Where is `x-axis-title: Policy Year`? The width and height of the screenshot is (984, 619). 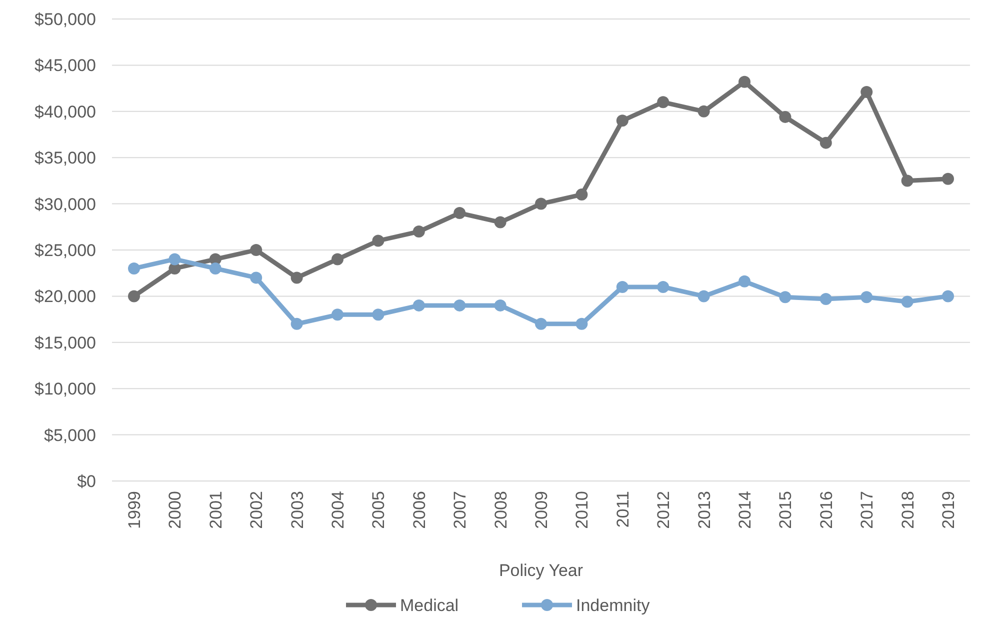 x-axis-title: Policy Year is located at coordinates (541, 570).